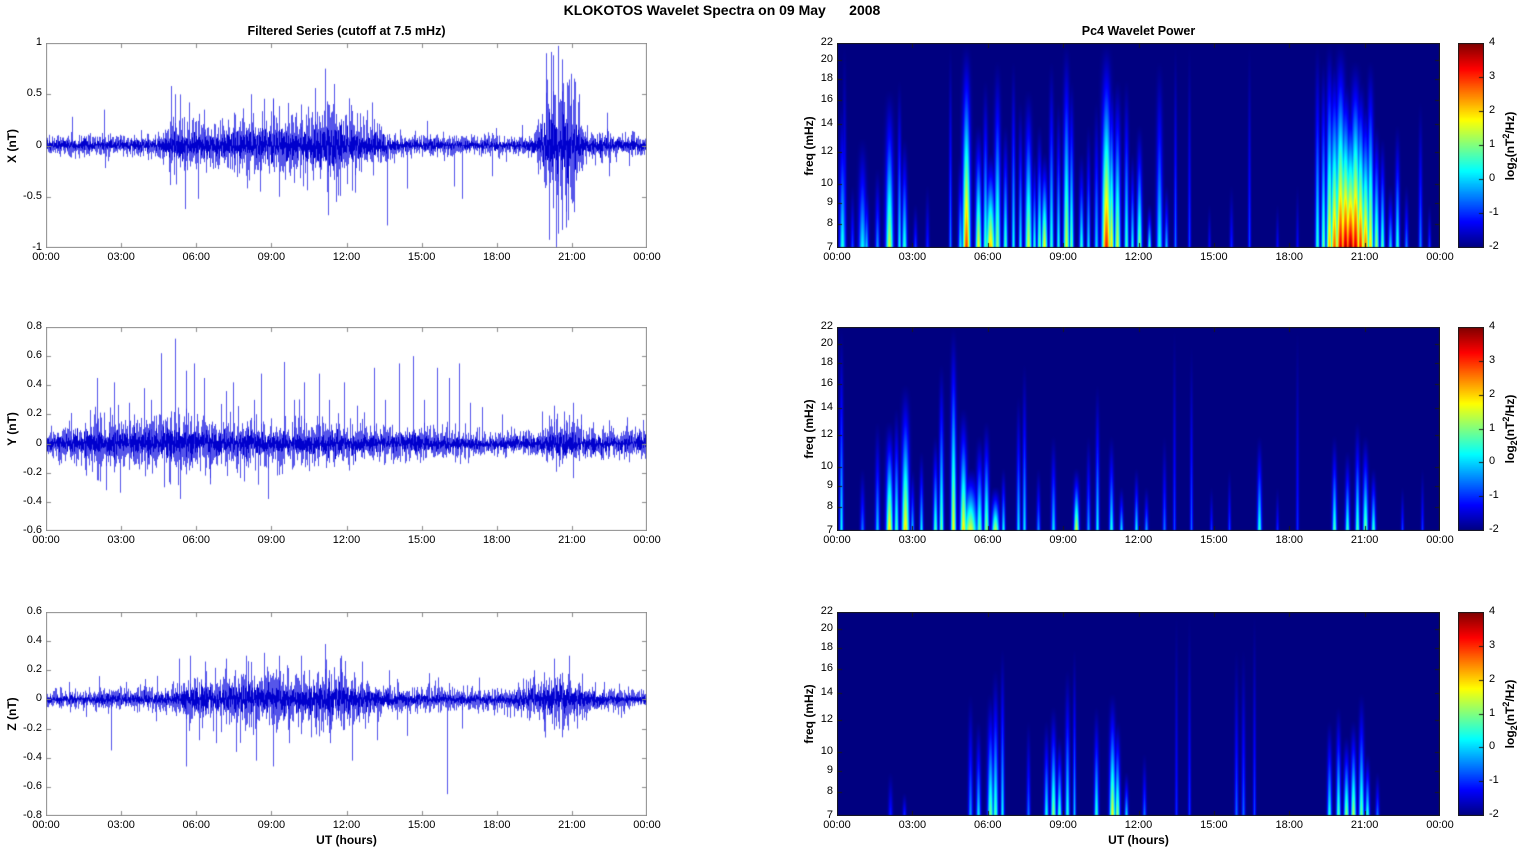 The height and width of the screenshot is (851, 1526). Describe the element at coordinates (1510, 145) in the screenshot. I see `colorbar-label: log2(nT2/Hz)` at that location.